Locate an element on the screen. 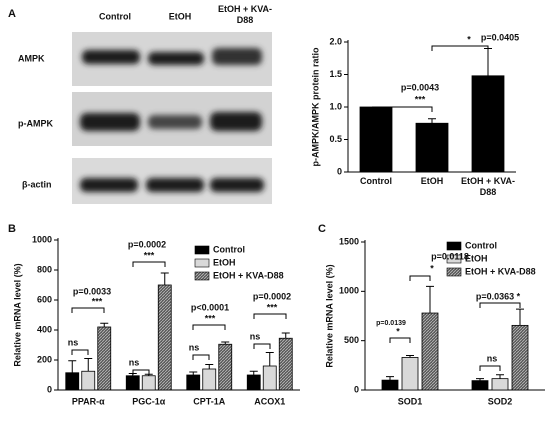 The width and height of the screenshot is (550, 421). y-tick-label: 1500 is located at coordinates (349, 241).